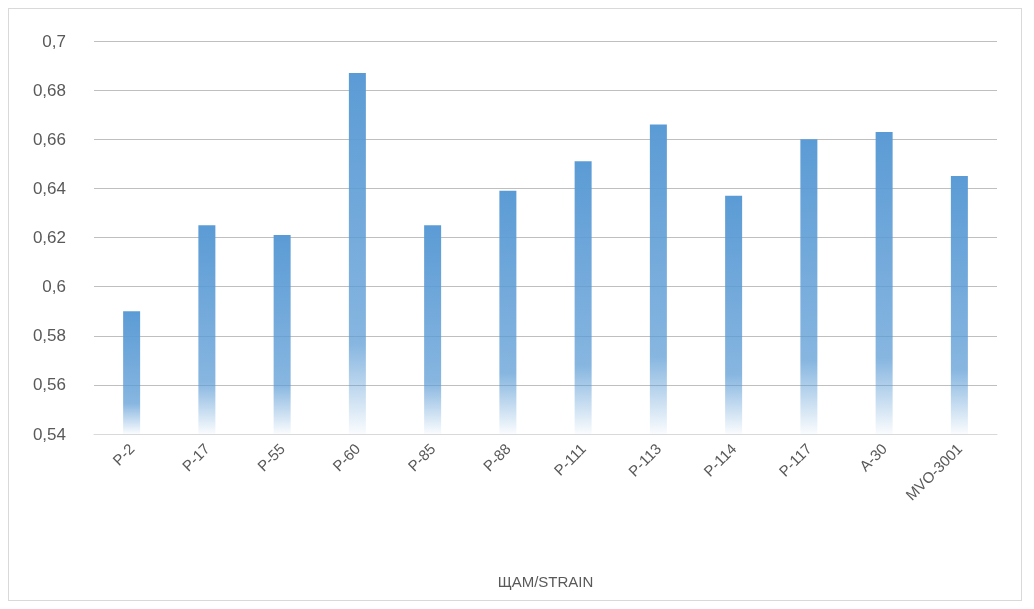  I want to click on y-tick-label: 0,64, so click(49, 188).